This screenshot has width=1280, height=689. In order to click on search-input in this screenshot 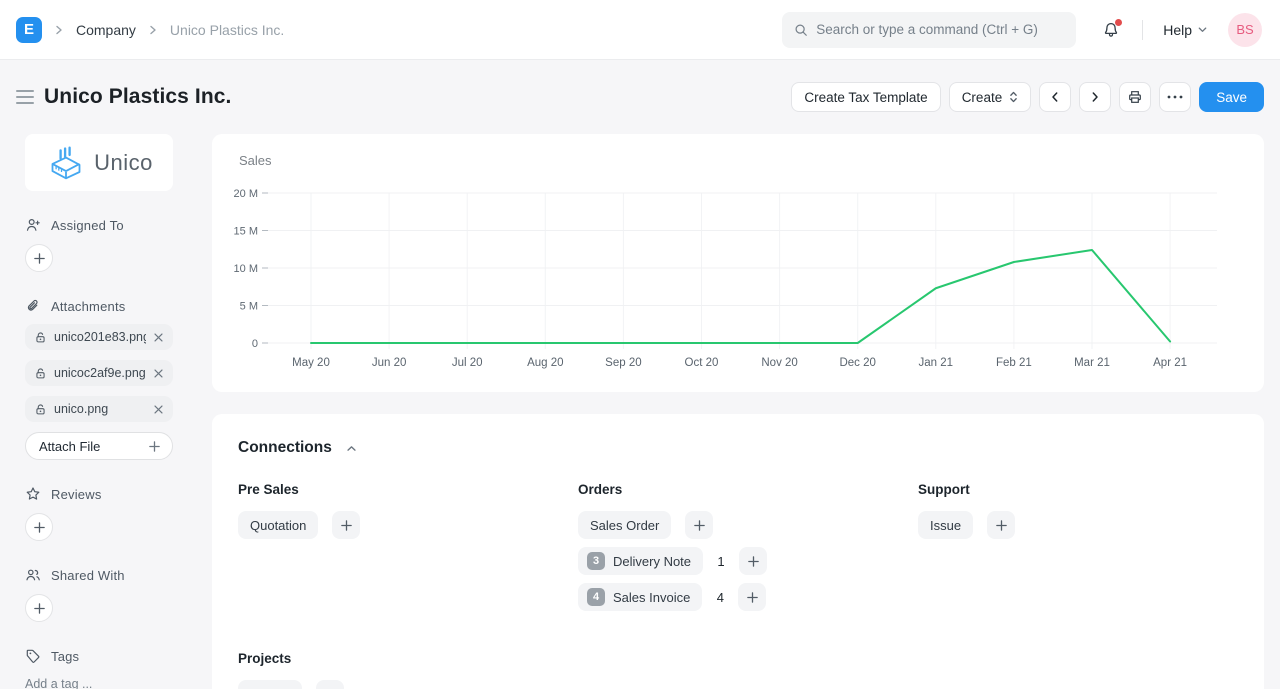, I will do `click(940, 29)`.